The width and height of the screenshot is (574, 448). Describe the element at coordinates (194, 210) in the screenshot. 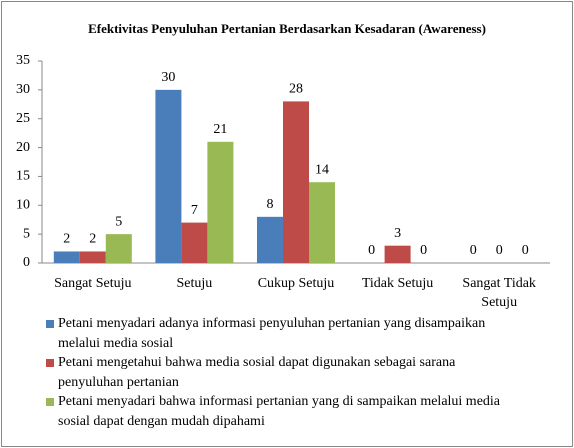

I see `data-label: 7` at that location.